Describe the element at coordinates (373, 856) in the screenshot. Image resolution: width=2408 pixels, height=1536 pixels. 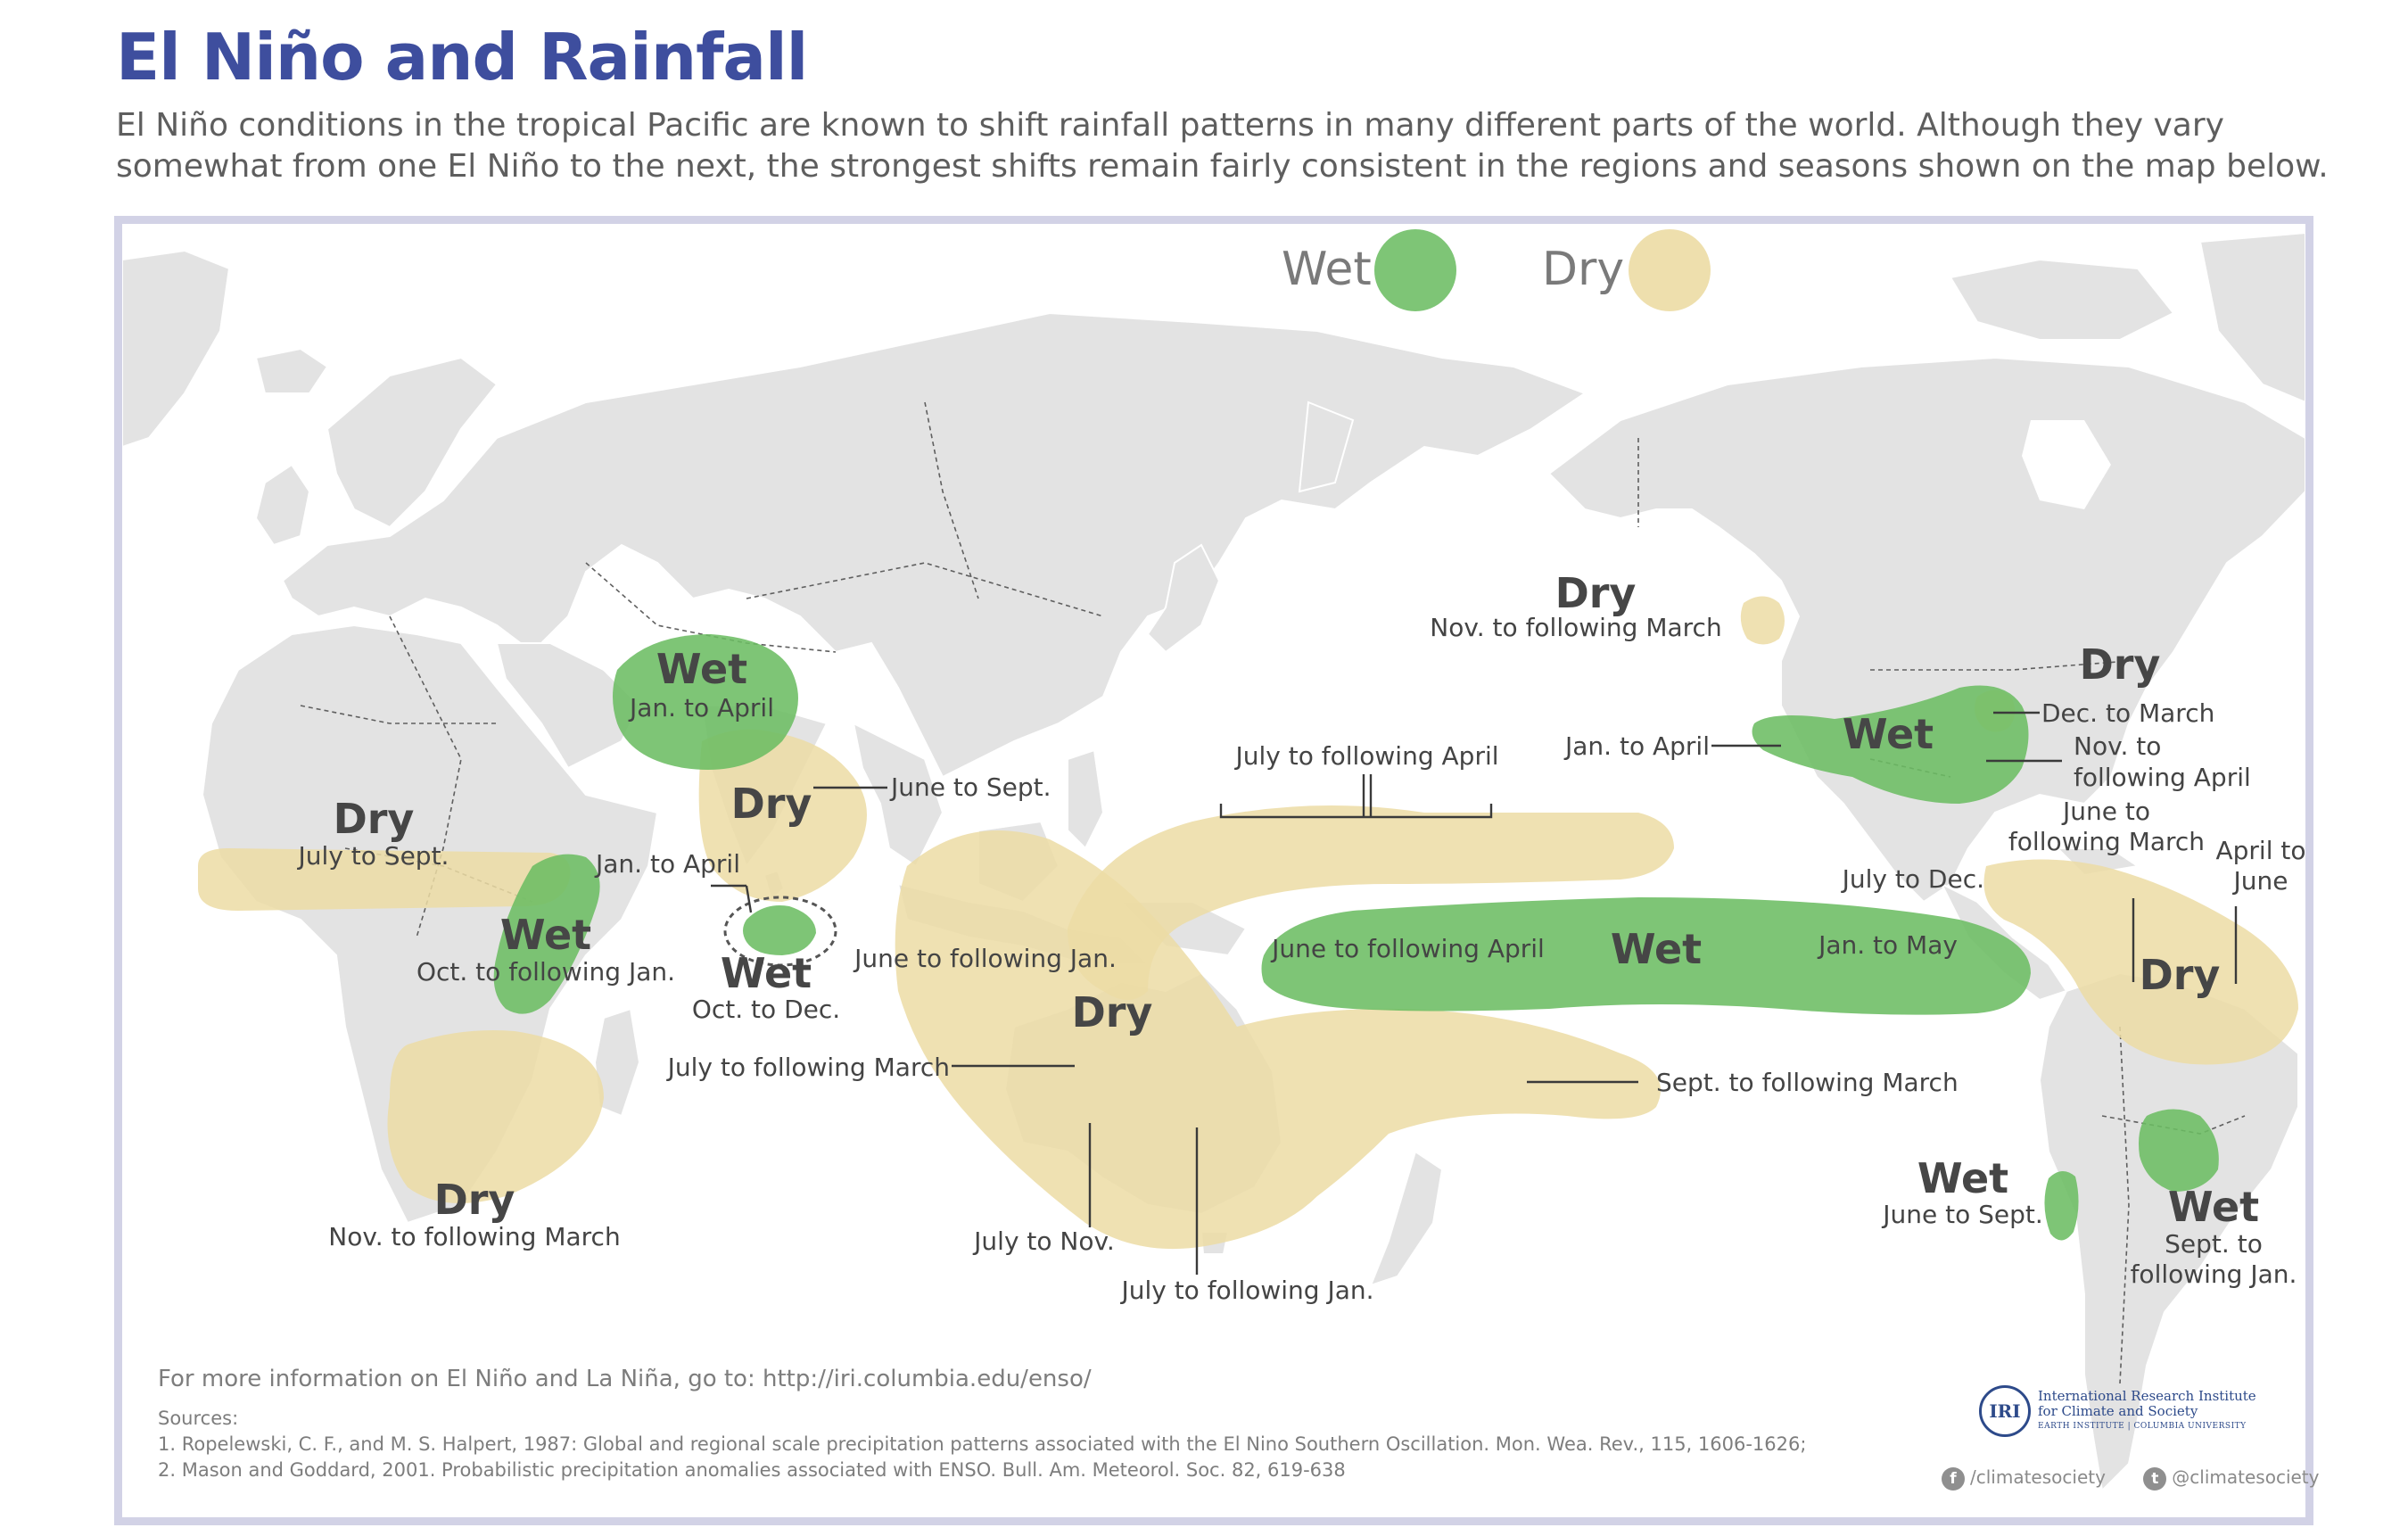
I see `sahel-season: July to Sept.` at that location.